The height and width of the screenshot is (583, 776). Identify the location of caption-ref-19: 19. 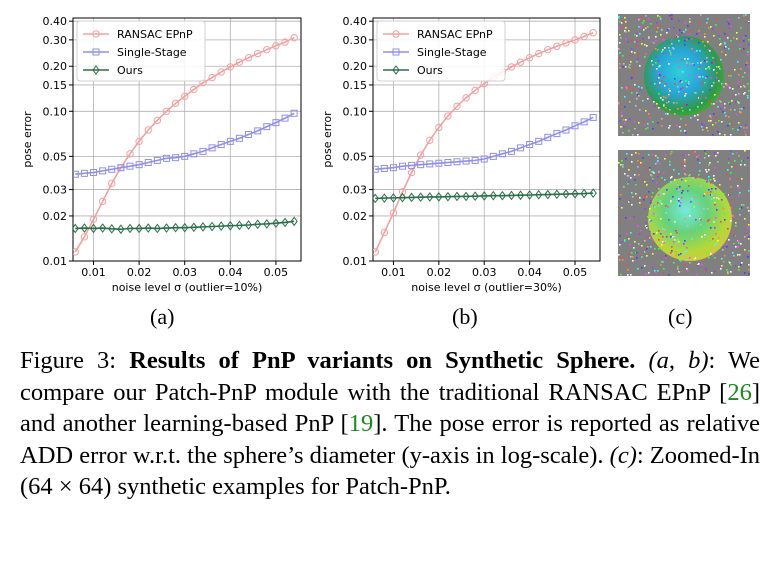
(361, 423).